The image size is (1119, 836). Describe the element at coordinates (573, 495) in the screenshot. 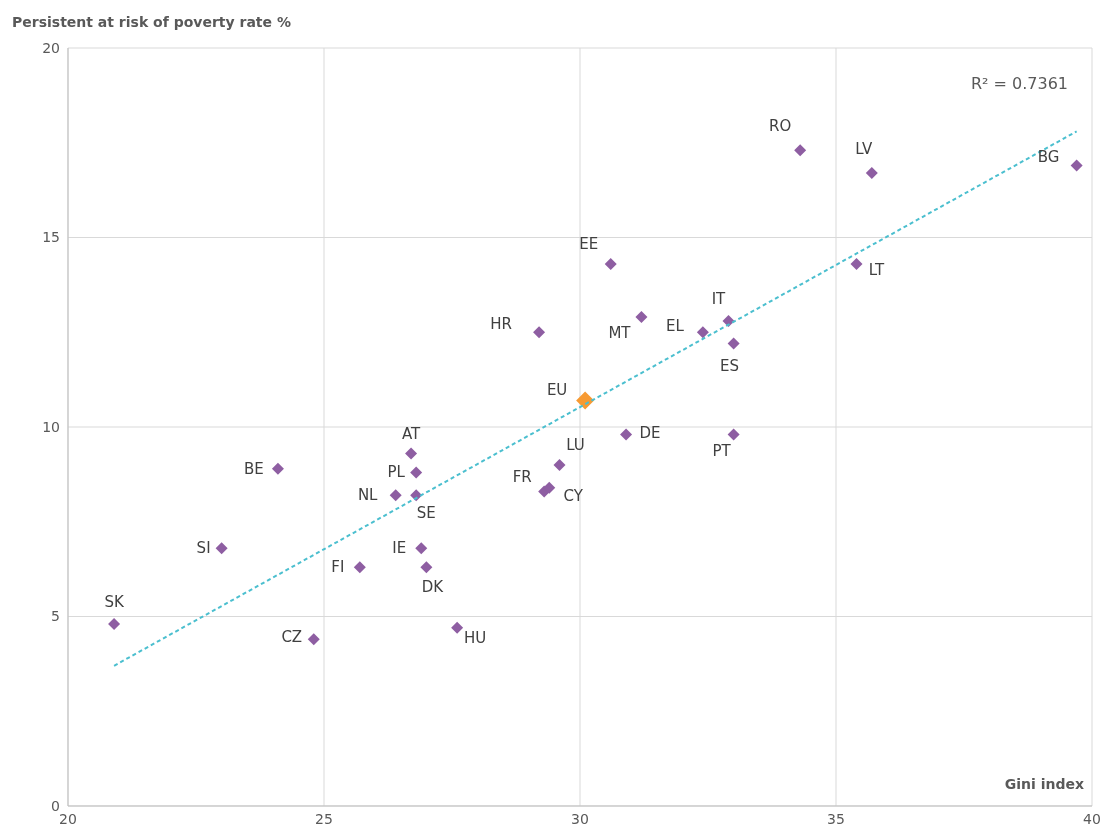

I see `annotation: CY` at that location.